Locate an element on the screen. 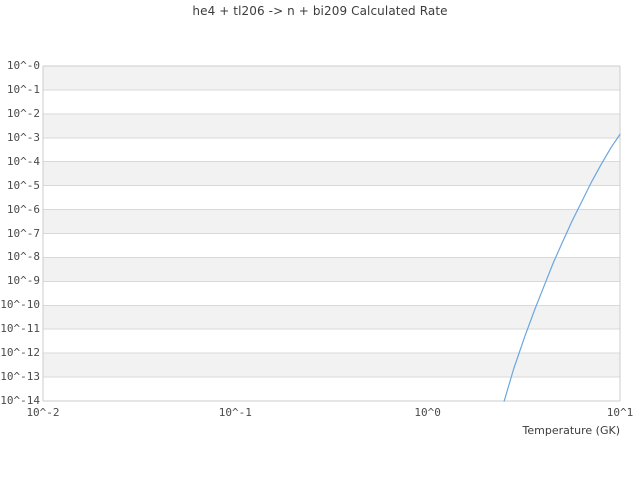 The height and width of the screenshot is (480, 640). y-tick-label: 10^-0 is located at coordinates (23, 65).